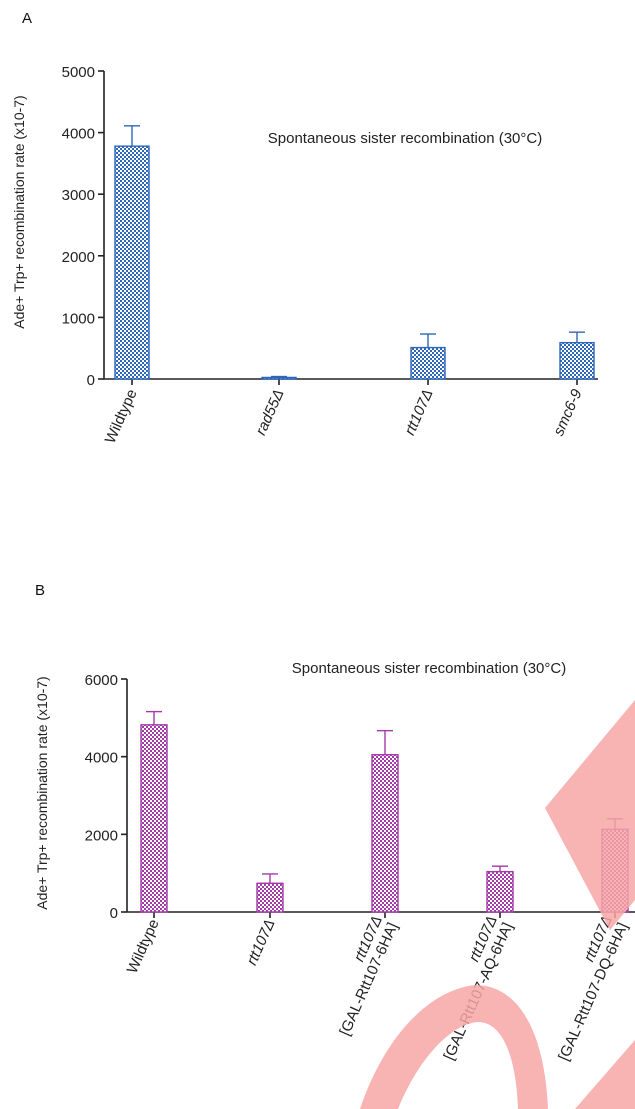 The height and width of the screenshot is (1109, 635). I want to click on x-tick-label: rtt107Δ[GAL-Rtt107-DQ-6HA], so click(586, 988).